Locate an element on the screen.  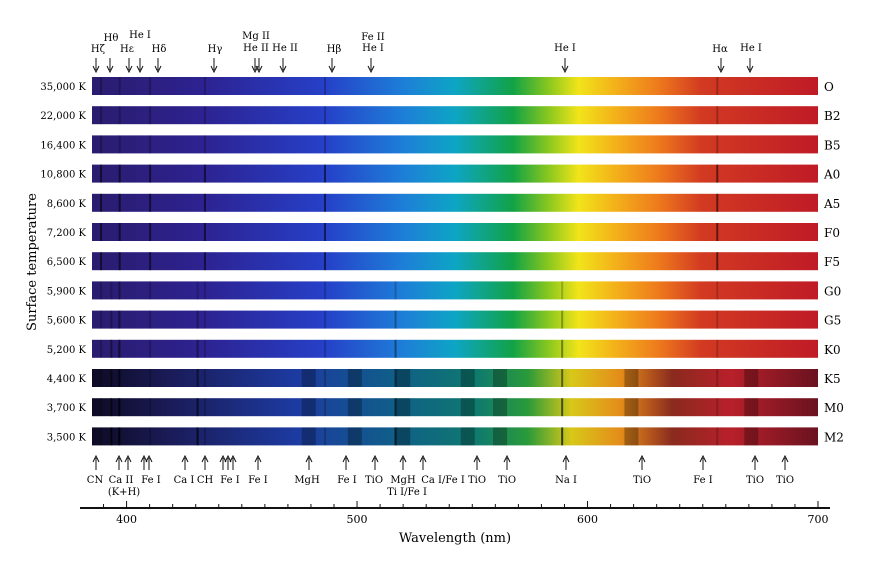
spectral-type-label: B2 is located at coordinates (832, 116).